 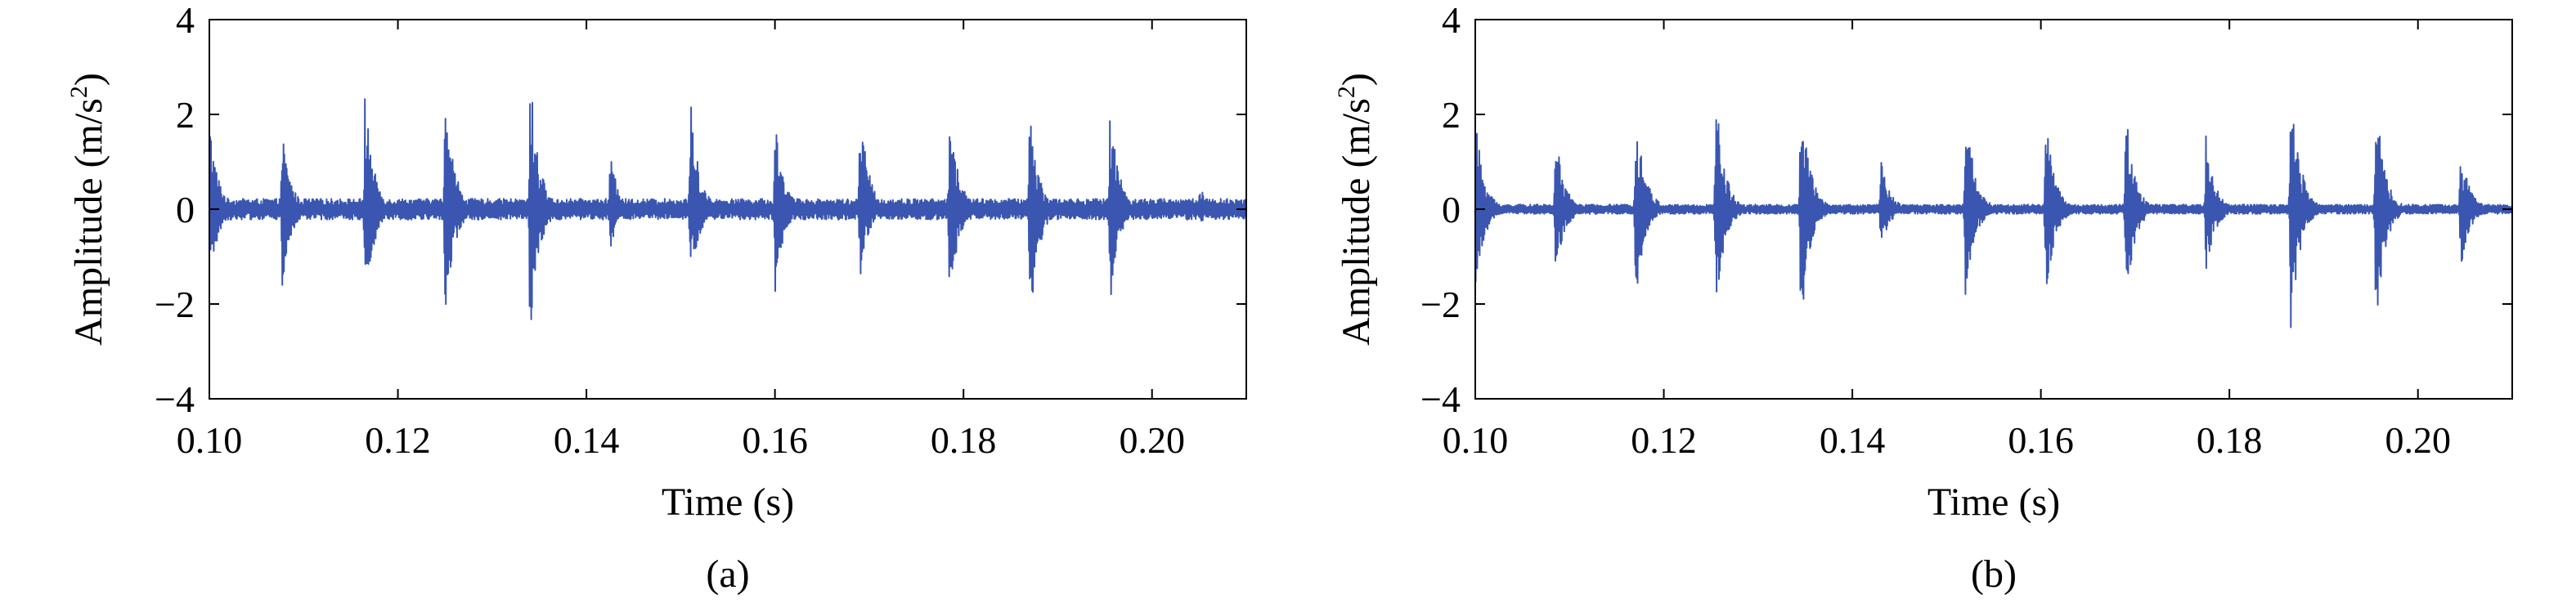 I want to click on y-tick-label-b-0: −4, so click(x=1440, y=399).